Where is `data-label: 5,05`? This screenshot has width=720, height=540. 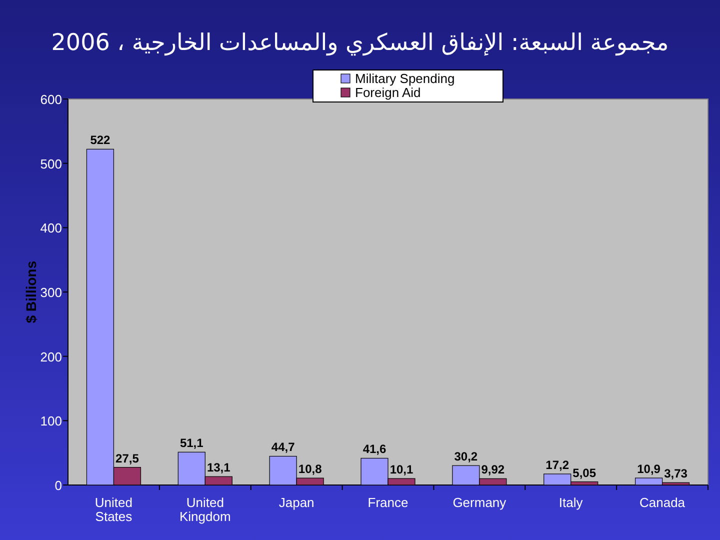
data-label: 5,05 is located at coordinates (584, 473).